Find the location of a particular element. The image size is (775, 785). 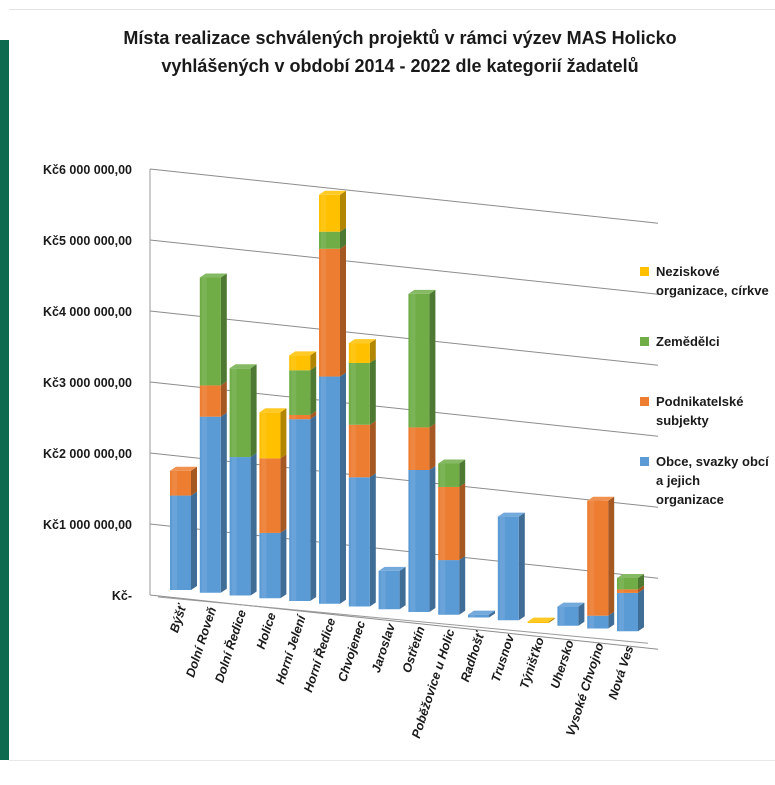

legend-swatch is located at coordinates (644, 271).